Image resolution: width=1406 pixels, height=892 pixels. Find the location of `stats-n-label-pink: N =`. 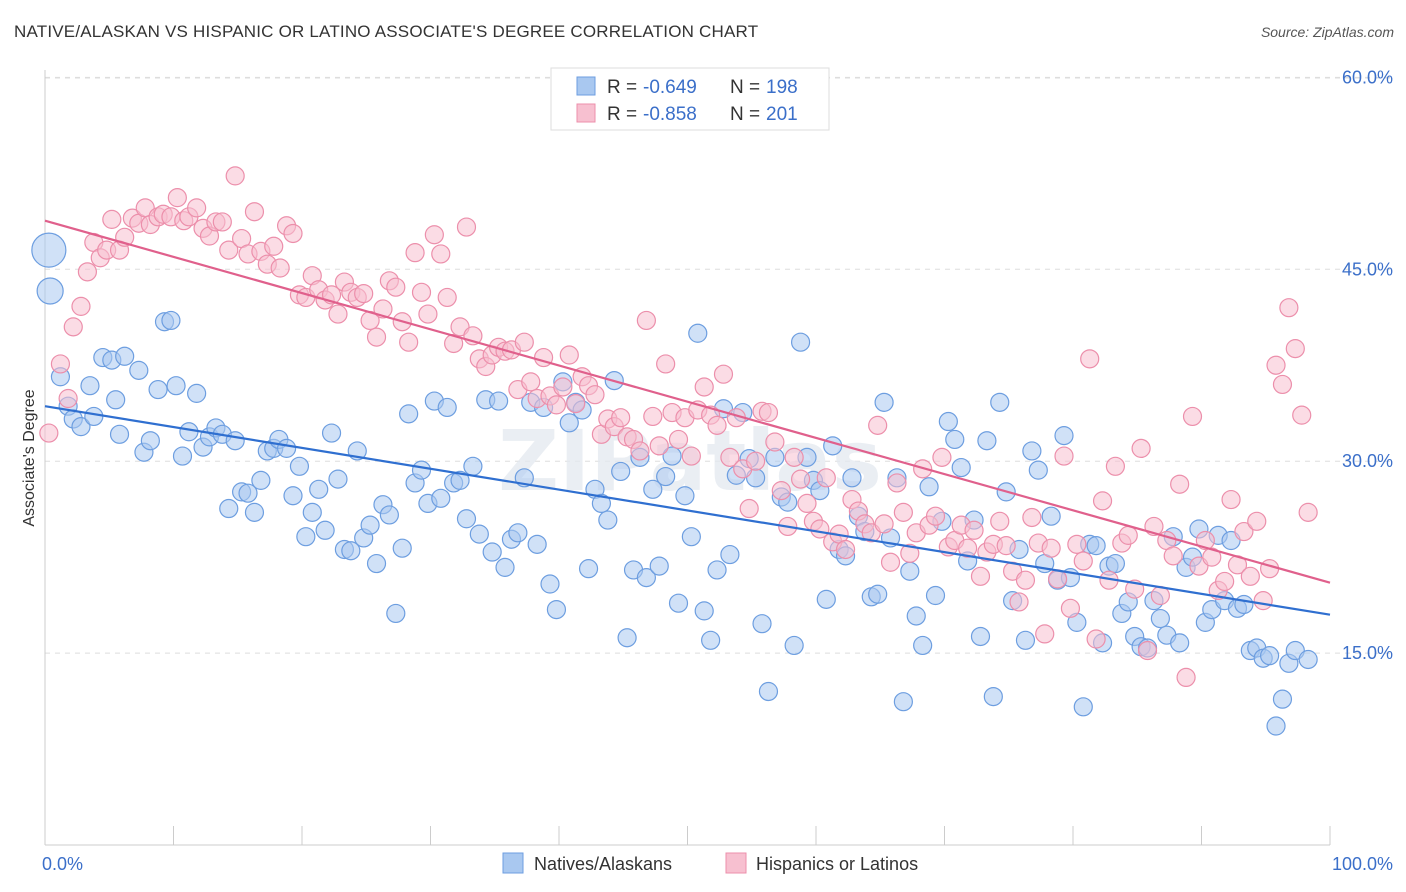

stats-n-label-pink: N = is located at coordinates (745, 114).